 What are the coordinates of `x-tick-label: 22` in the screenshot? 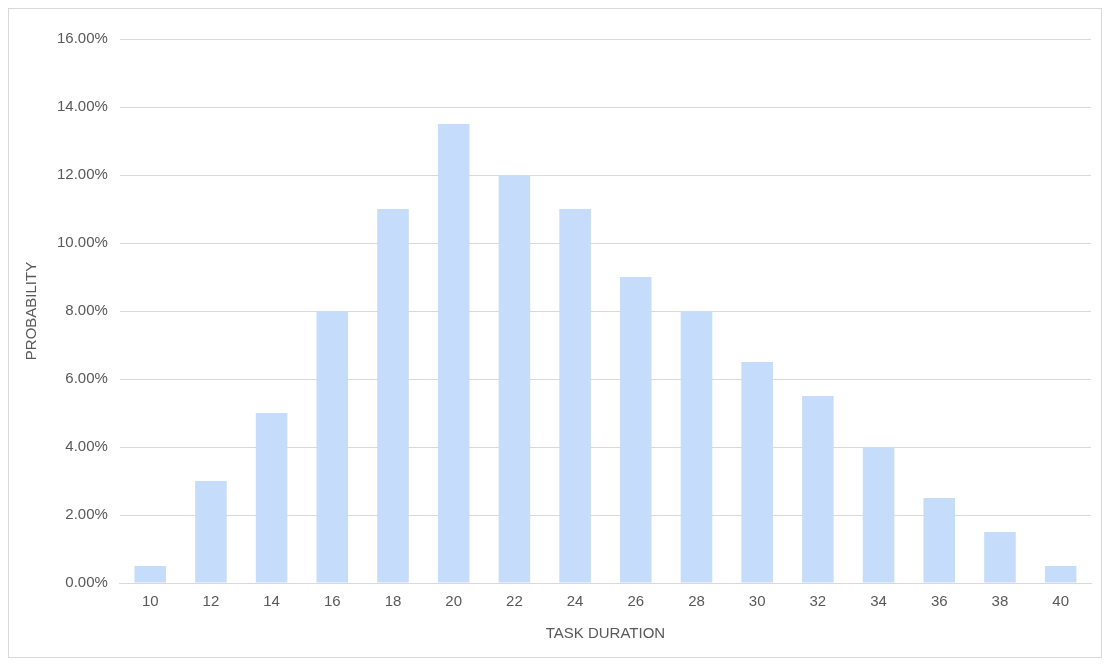 It's located at (514, 601).